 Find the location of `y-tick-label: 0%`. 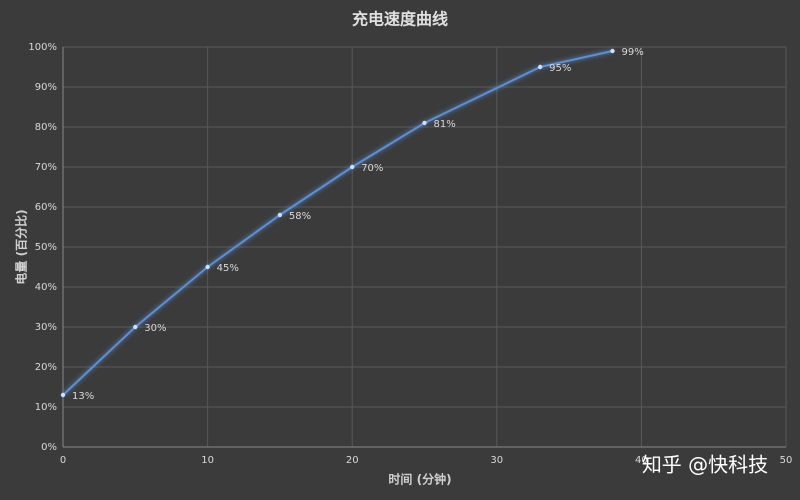

y-tick-label: 0% is located at coordinates (49, 447).